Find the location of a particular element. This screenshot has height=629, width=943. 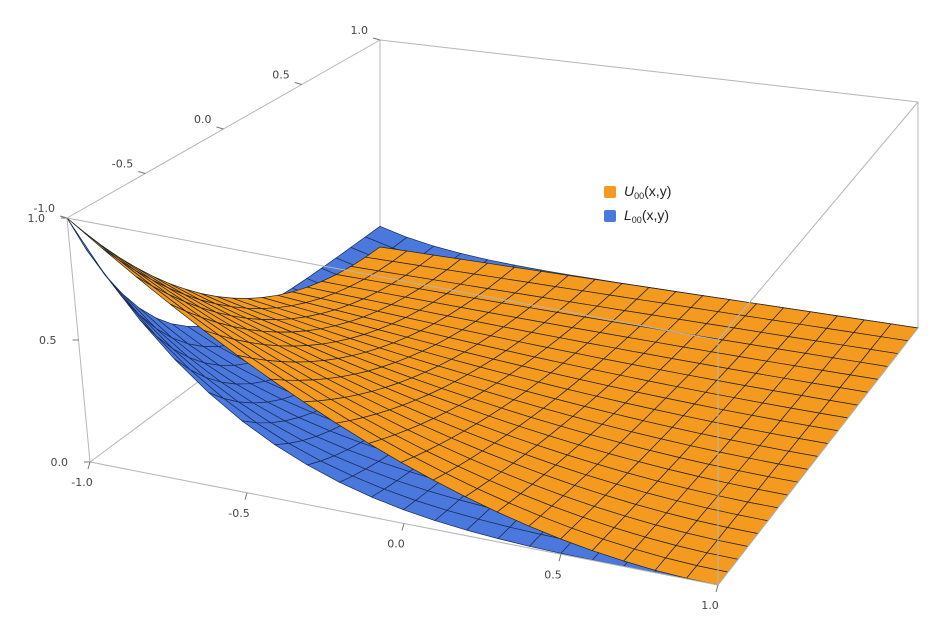

x-tick-label: -0.5 is located at coordinates (238, 513).